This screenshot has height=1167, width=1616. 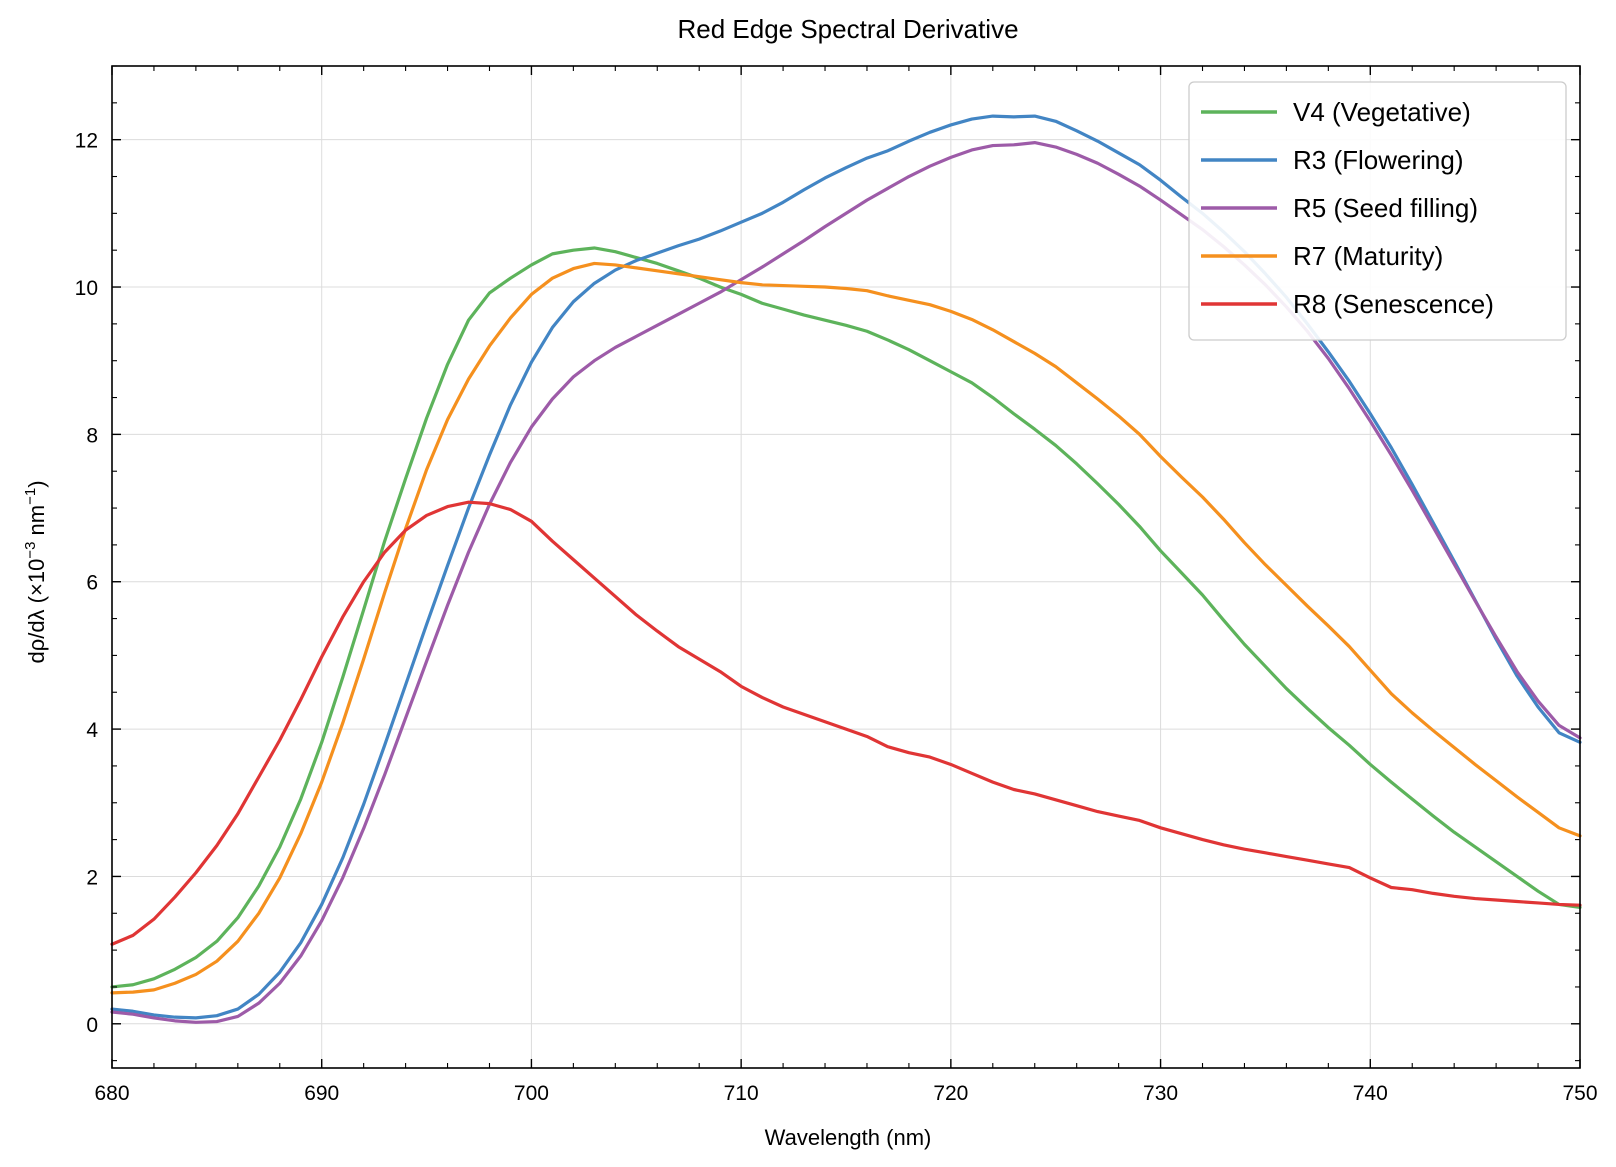 I want to click on x-tick-label: 710, so click(x=741, y=1093).